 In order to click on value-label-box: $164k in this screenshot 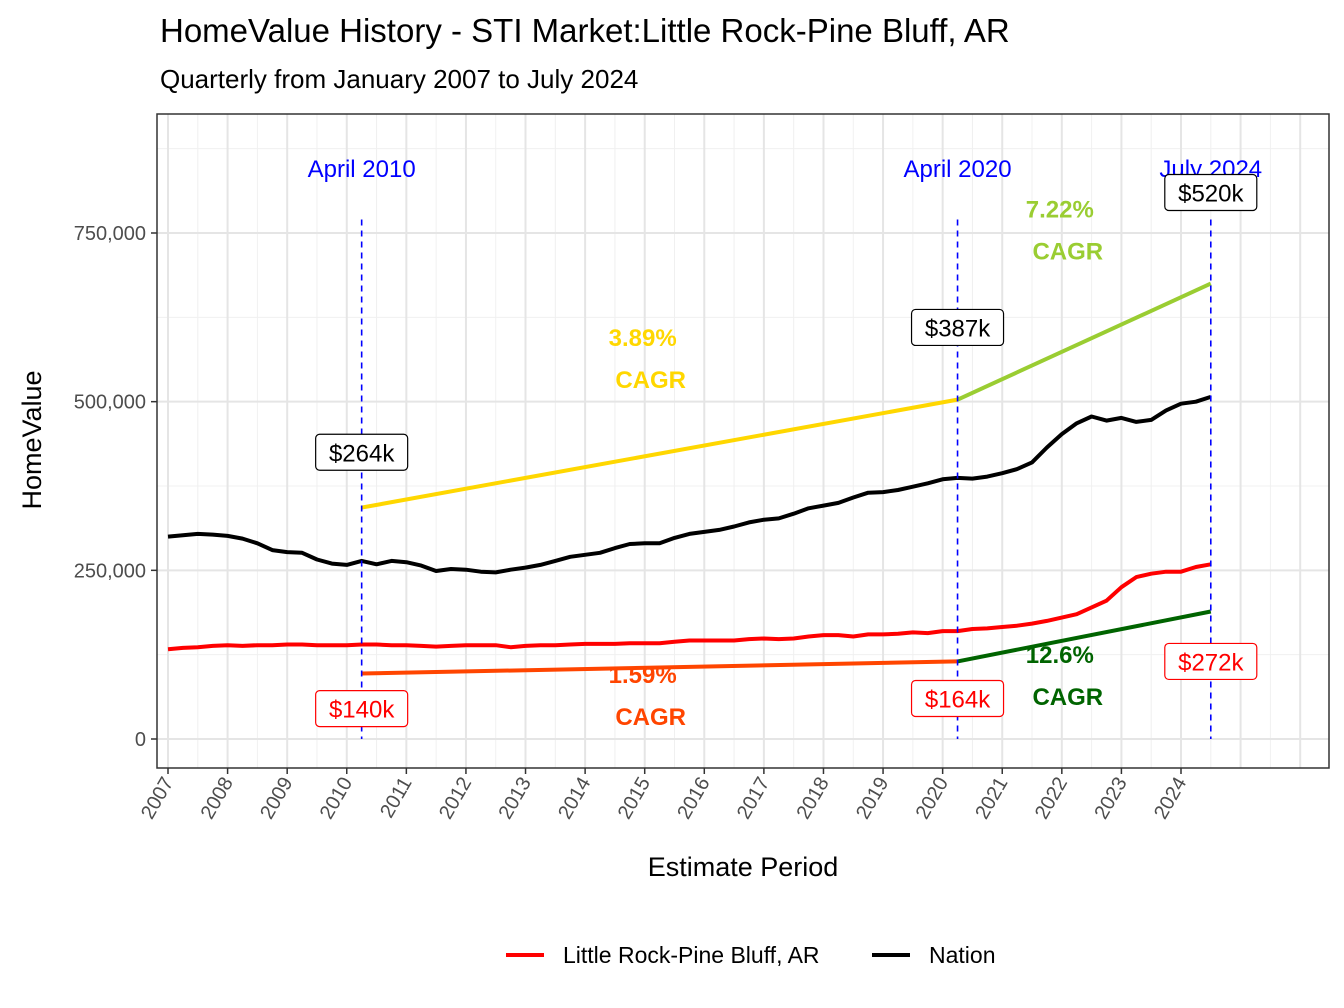, I will do `click(957, 698)`.